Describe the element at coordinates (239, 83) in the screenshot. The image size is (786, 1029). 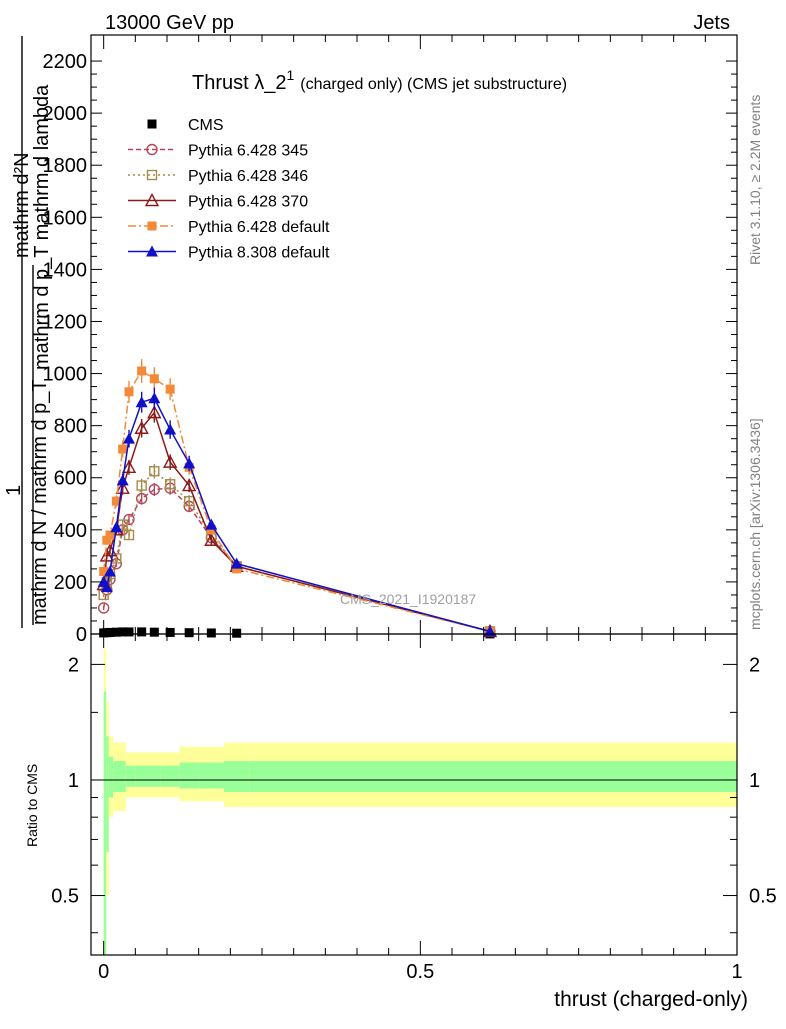
I see `plot-title-main: Thrust λ_2` at that location.